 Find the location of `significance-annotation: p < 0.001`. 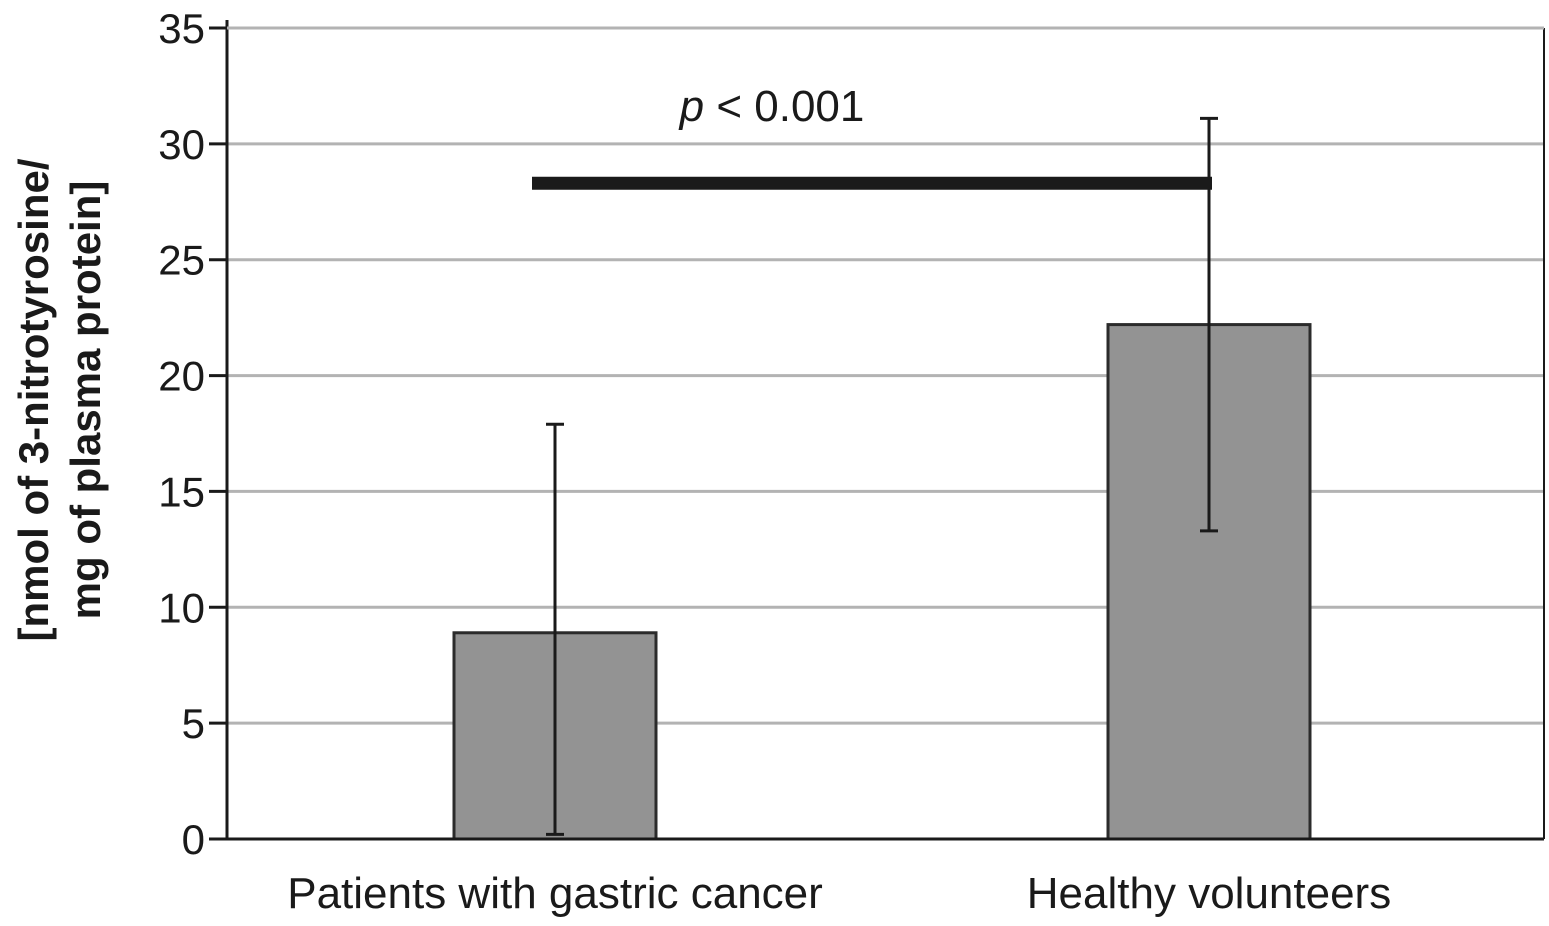

significance-annotation: p < 0.001 is located at coordinates (872, 136).